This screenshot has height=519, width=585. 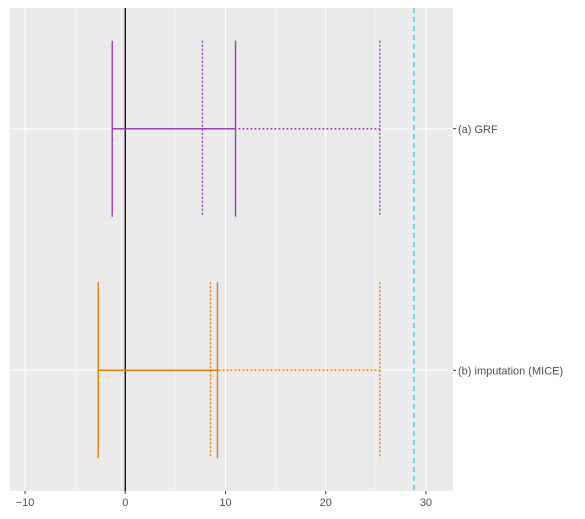 I want to click on y-tick-label: (a) GRF, so click(x=478, y=130).